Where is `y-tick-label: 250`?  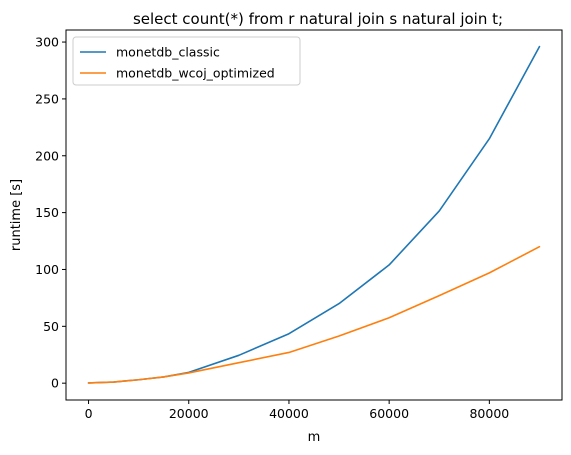 y-tick-label: 250 is located at coordinates (47, 98).